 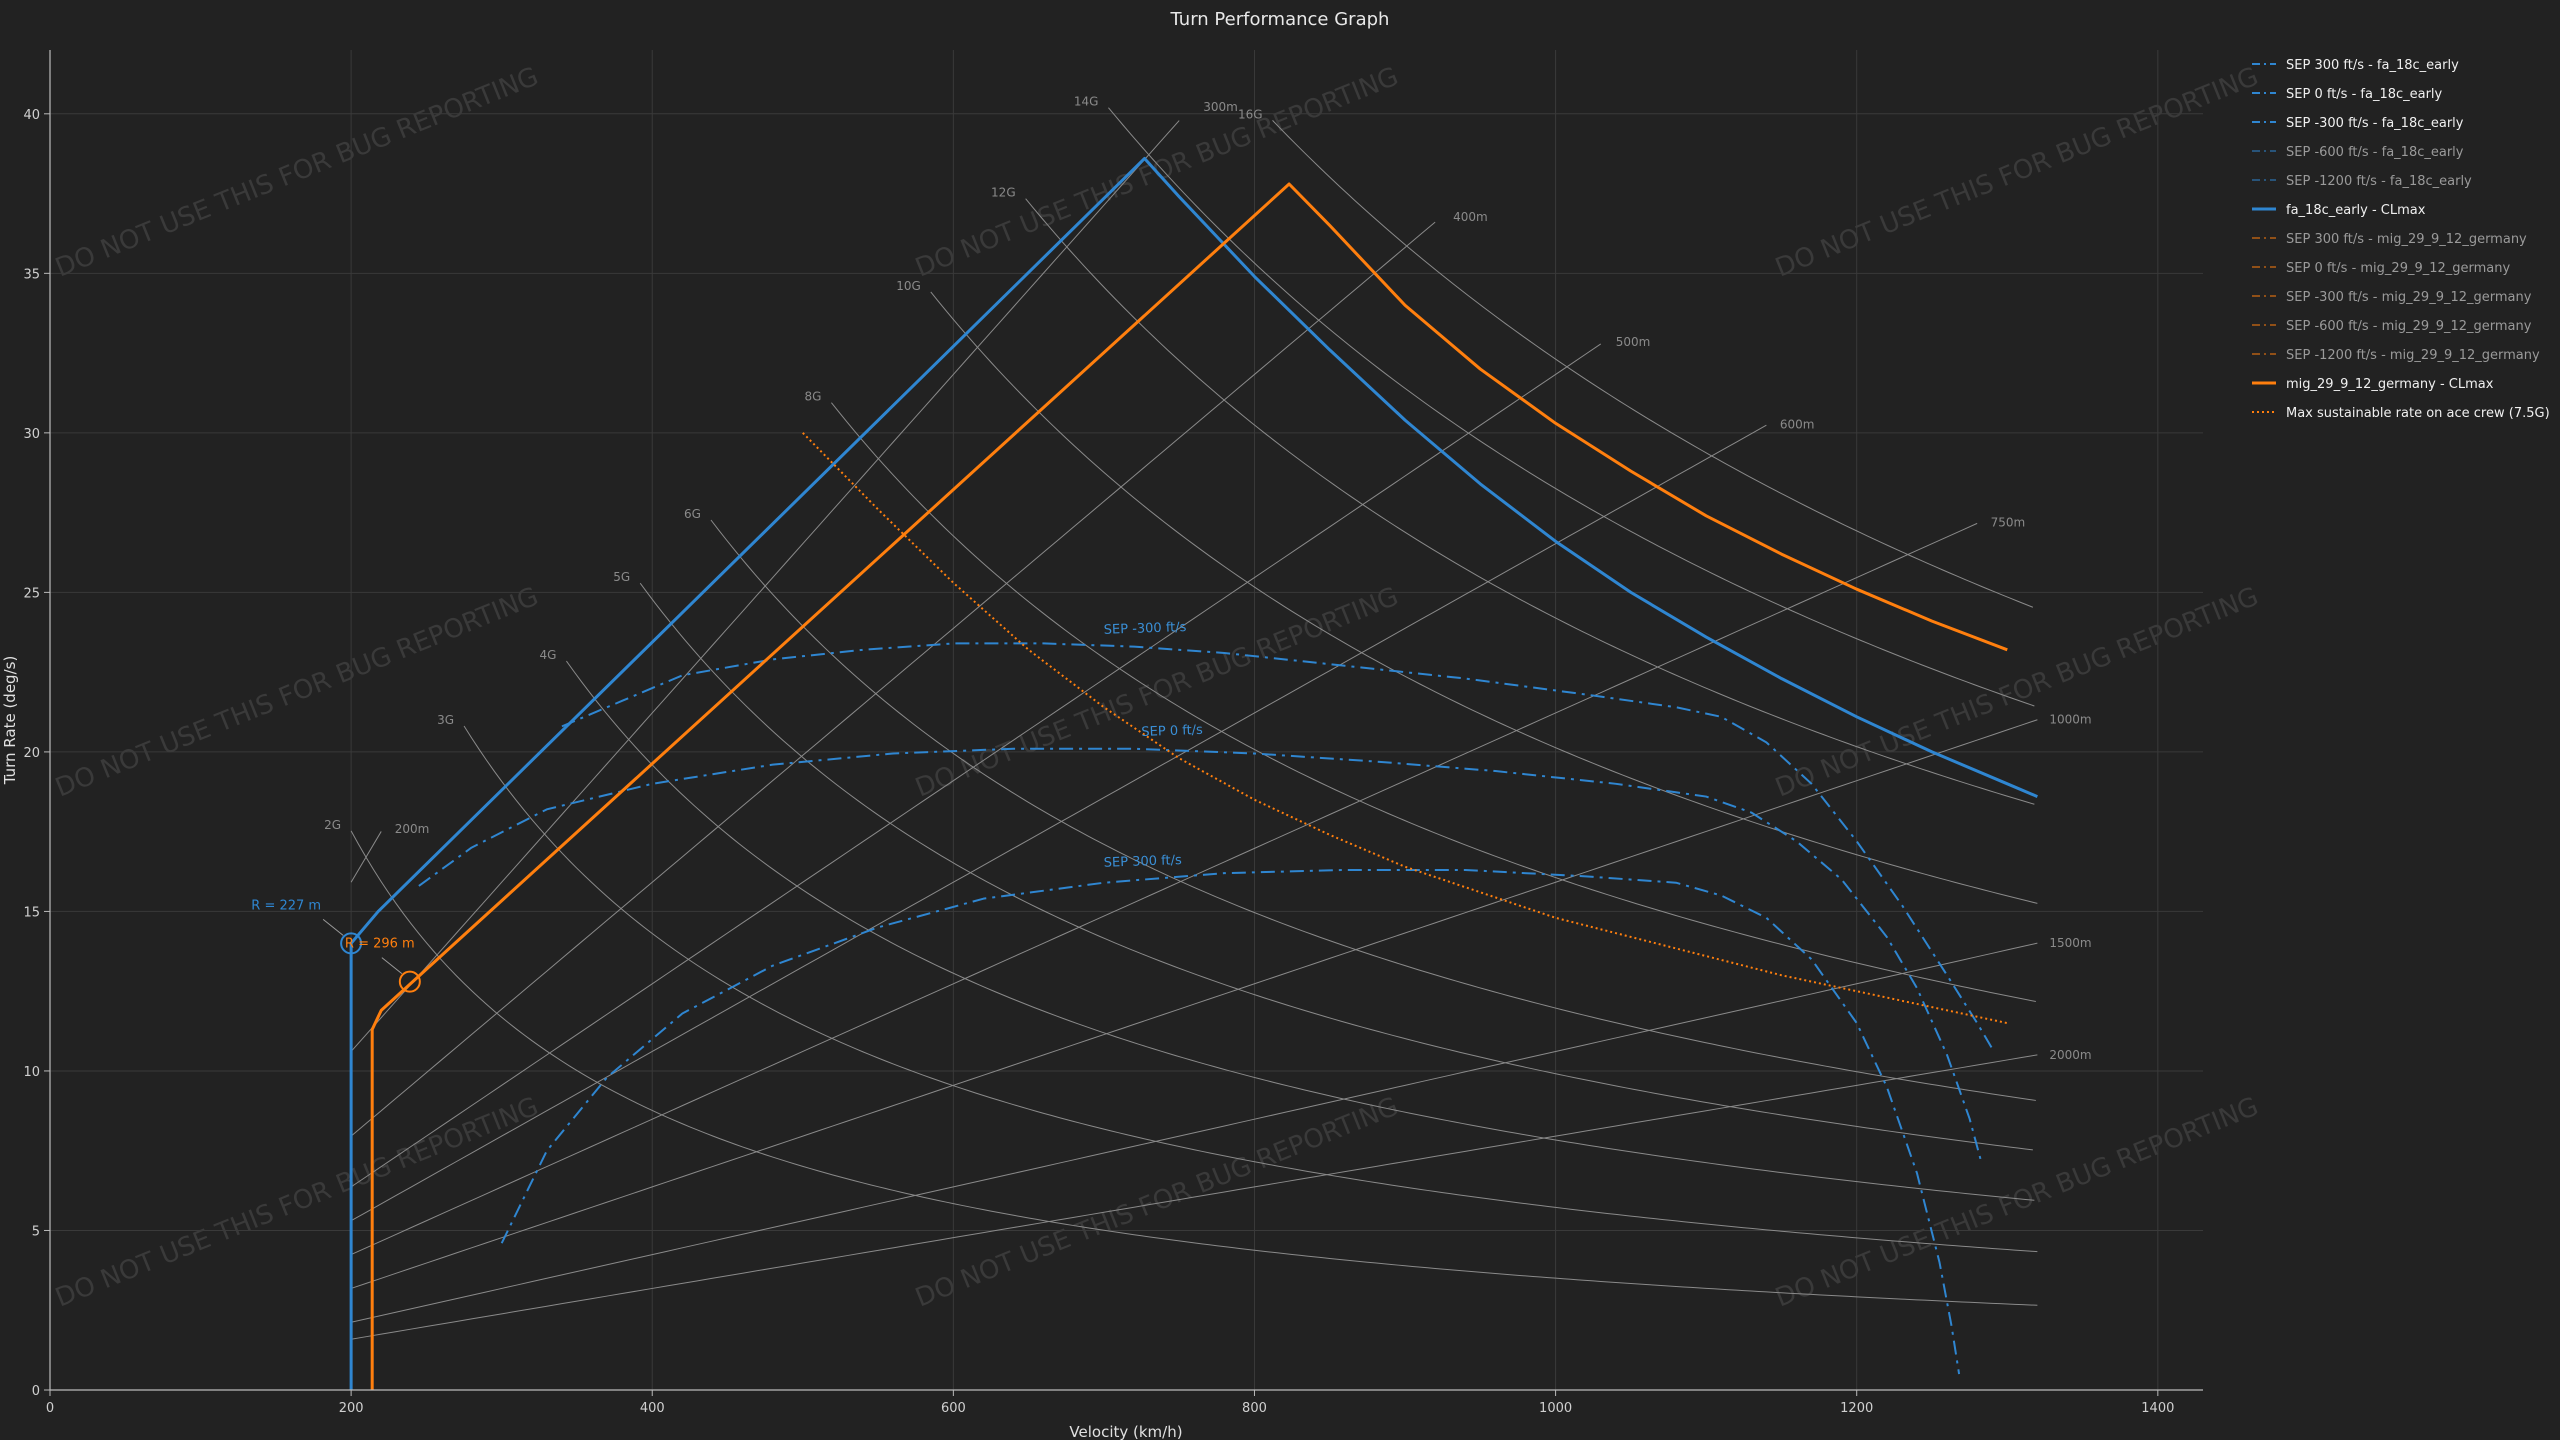 What do you see at coordinates (692, 514) in the screenshot?
I see `g-line-label: 6G` at bounding box center [692, 514].